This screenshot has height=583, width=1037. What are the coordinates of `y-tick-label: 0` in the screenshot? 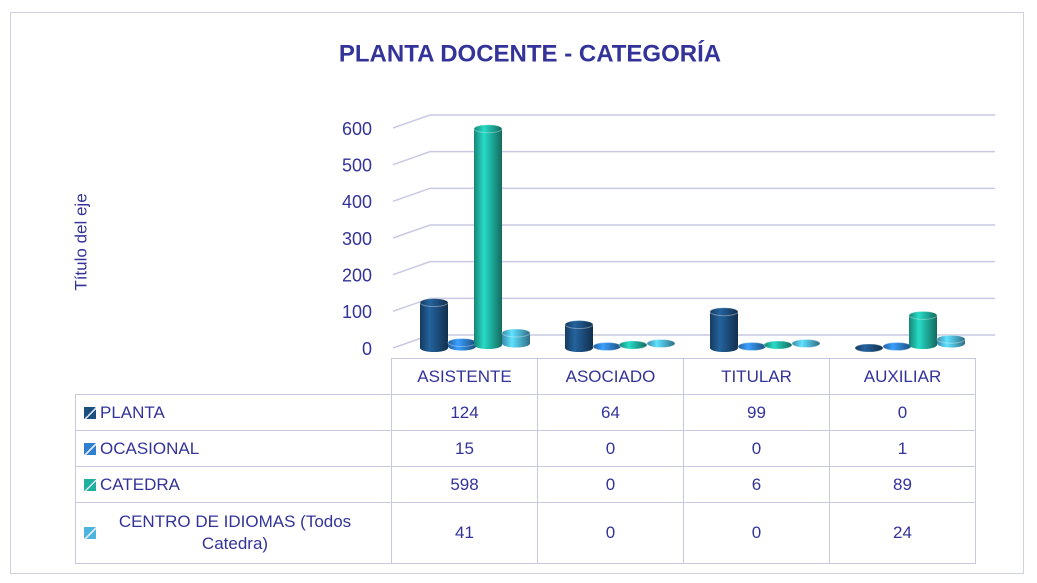 It's located at (367, 349).